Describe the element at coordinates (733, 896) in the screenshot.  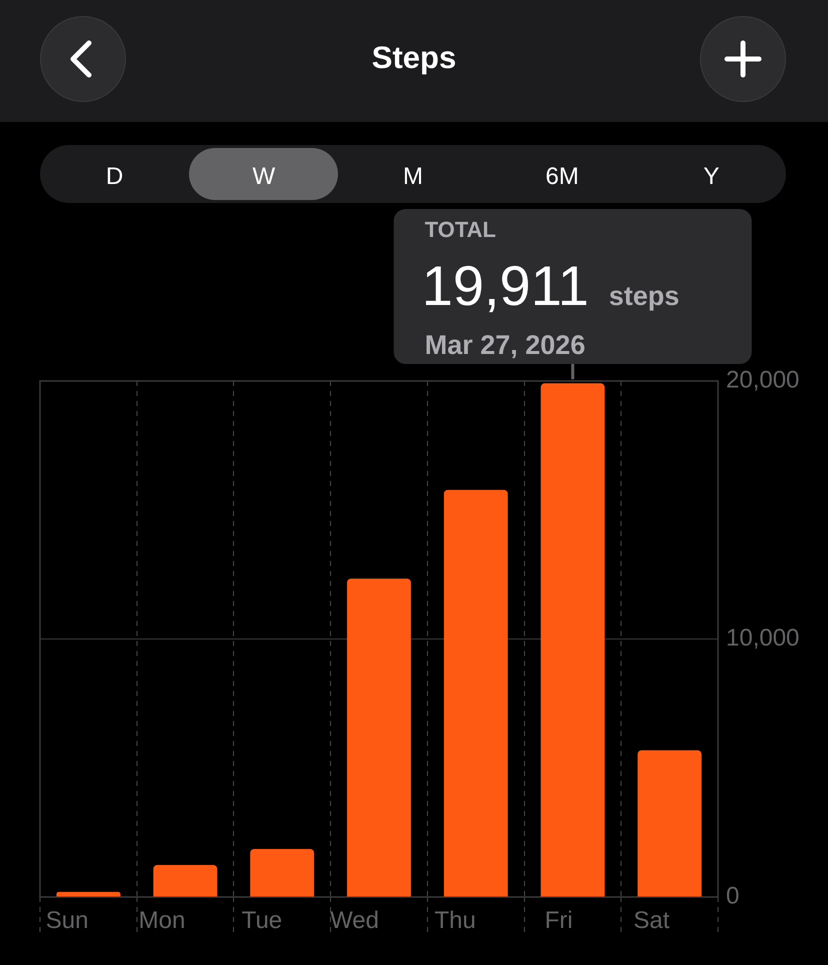
I see `y-tick-label: 0` at that location.